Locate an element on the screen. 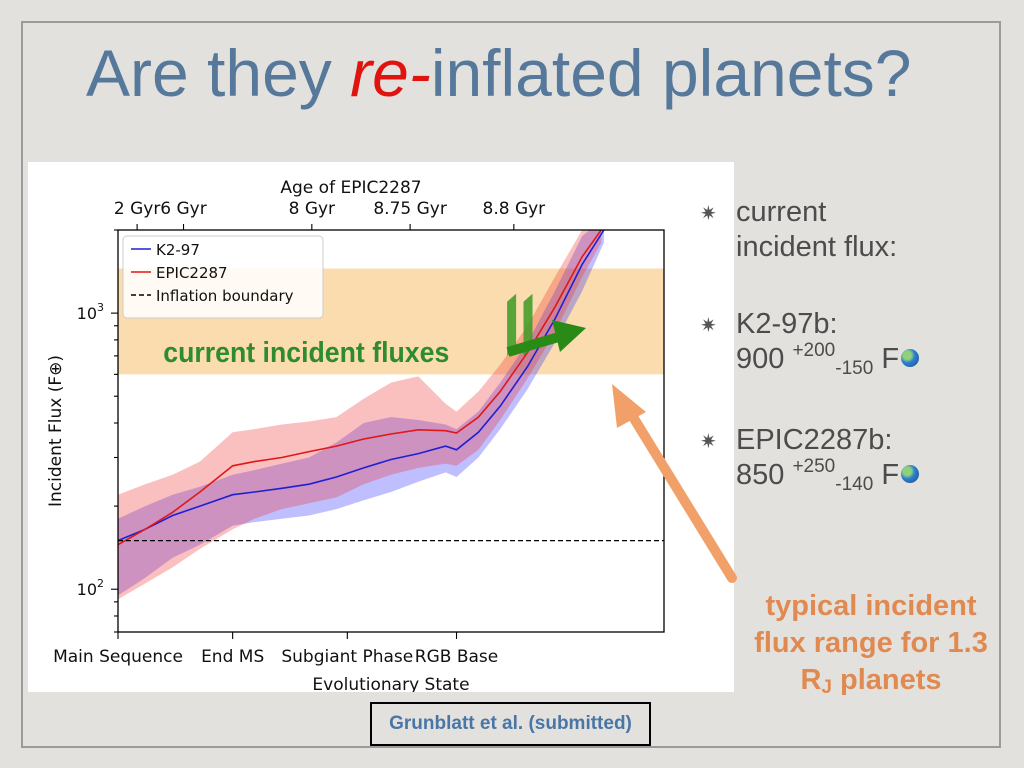 The image size is (1024, 768). x-axis-label: Evolutionary State is located at coordinates (390, 683).